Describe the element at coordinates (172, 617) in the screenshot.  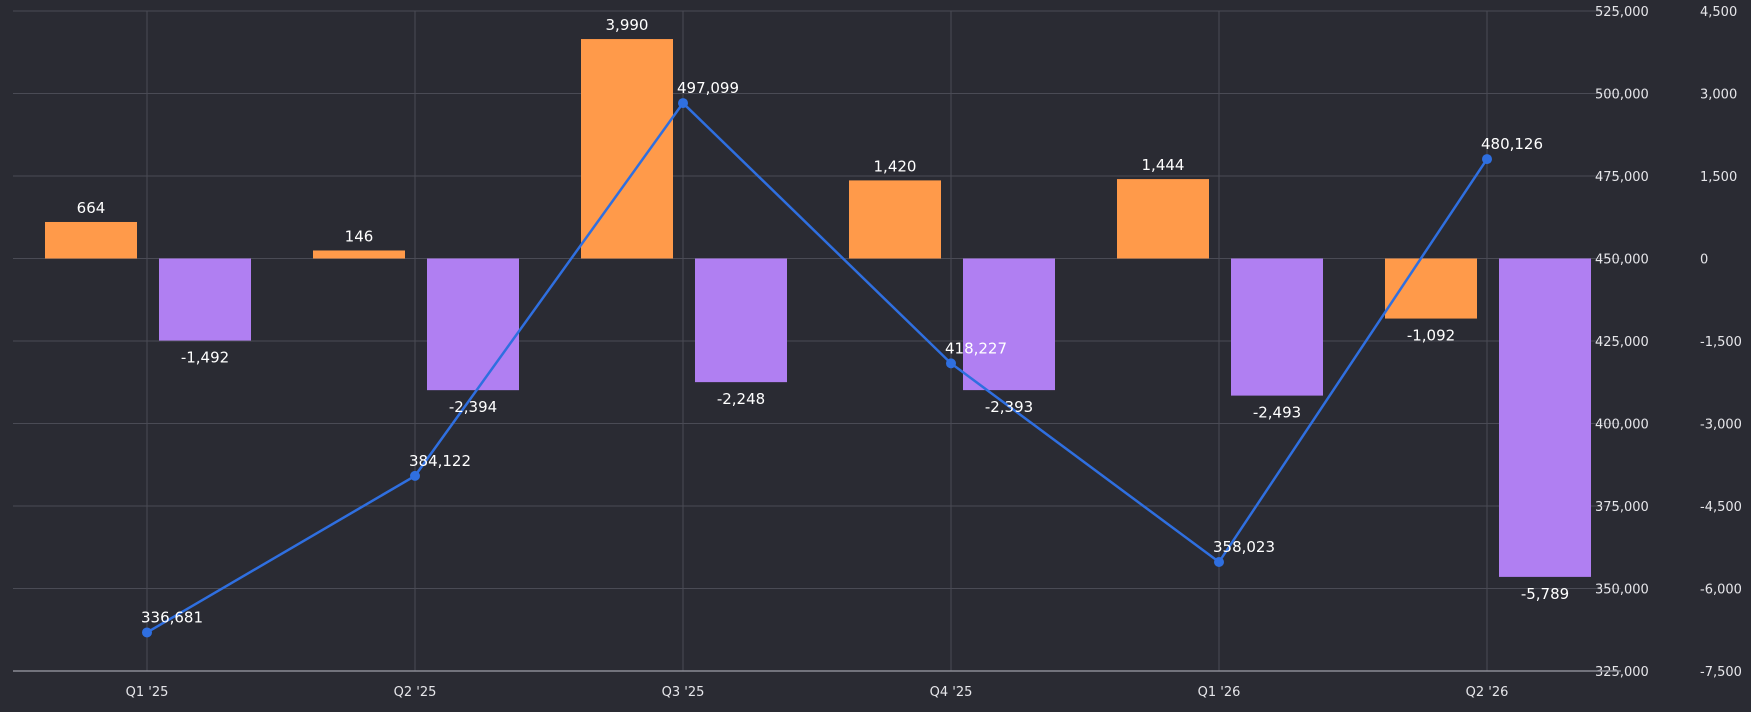
I see `line-value-label: 336,681` at that location.